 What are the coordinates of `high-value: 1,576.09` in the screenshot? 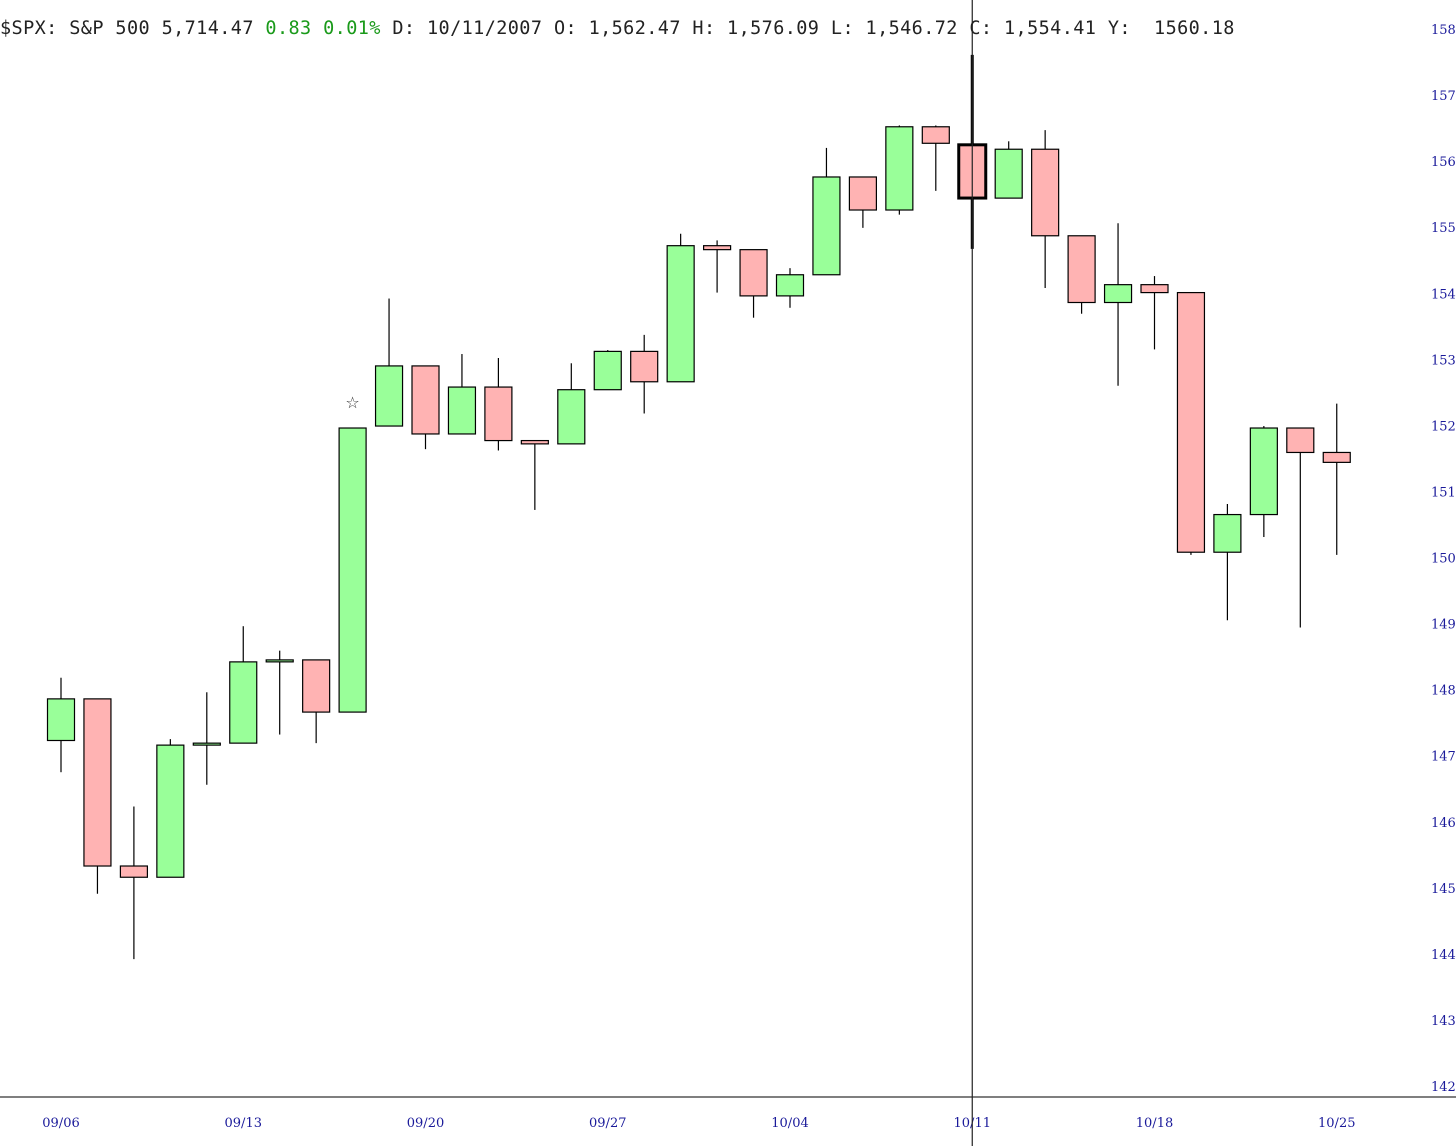 It's located at (773, 28).